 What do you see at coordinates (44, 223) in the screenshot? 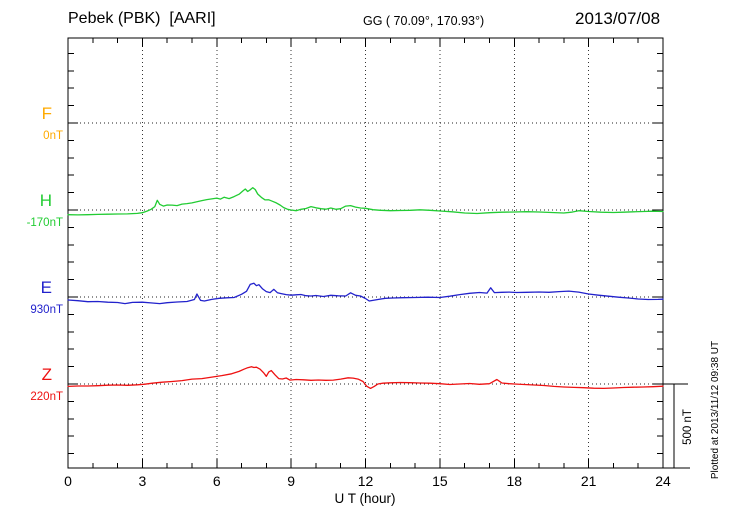
I see `channel-H-base-label: -170nT` at bounding box center [44, 223].